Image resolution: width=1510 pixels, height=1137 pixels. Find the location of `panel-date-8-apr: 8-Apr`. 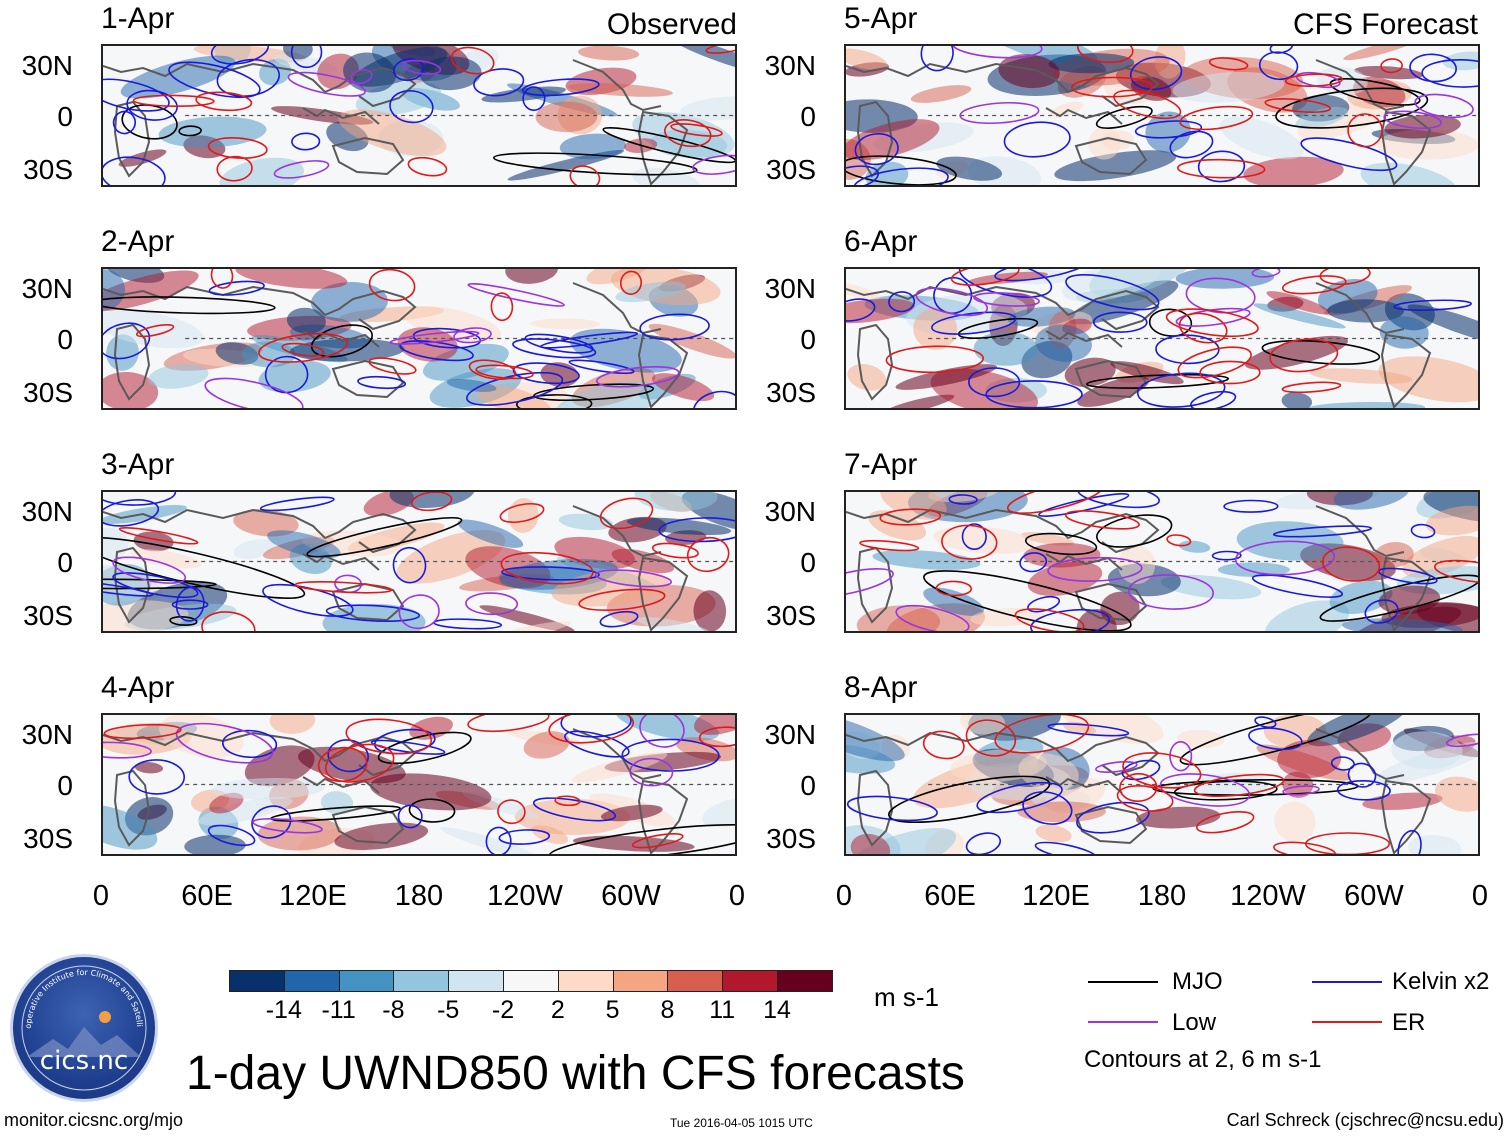

panel-date-8-apr: 8-Apr is located at coordinates (881, 687).